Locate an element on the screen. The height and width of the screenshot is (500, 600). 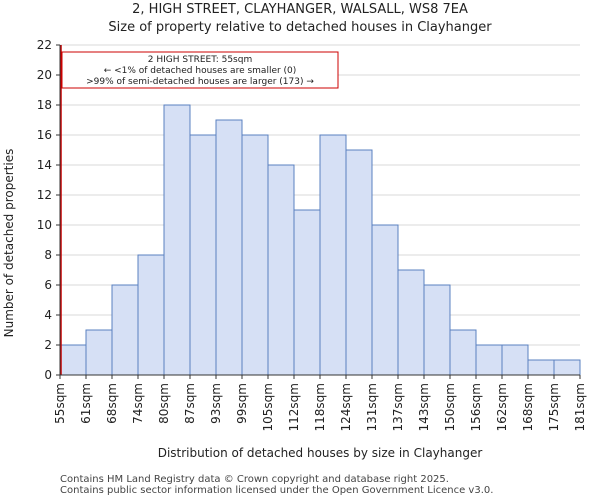
x-tick-label-156sqm: 156sqm is located at coordinates (476, 407).